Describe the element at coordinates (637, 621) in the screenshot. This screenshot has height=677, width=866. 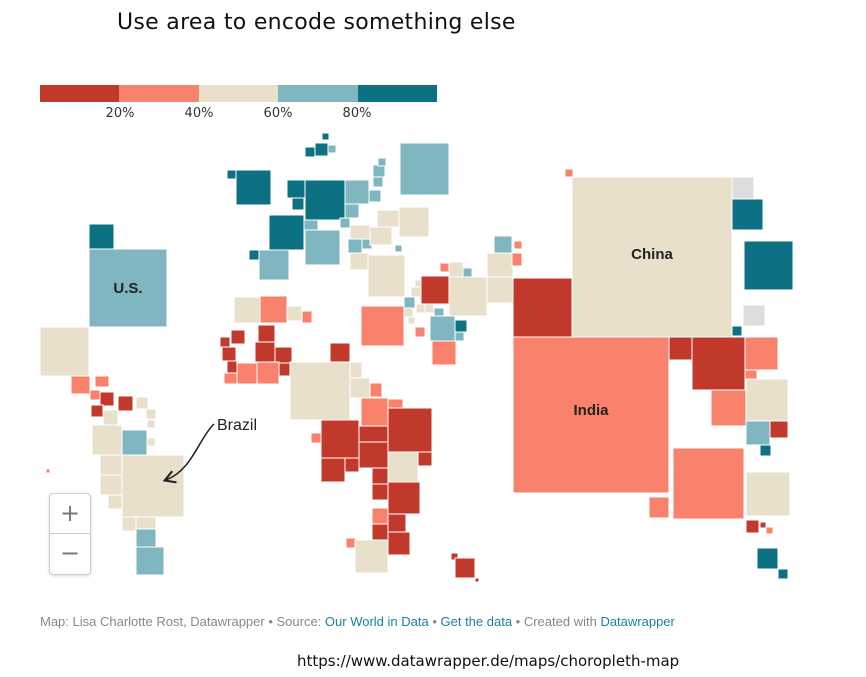
I see `datawrapper-link: Datawrapper` at that location.